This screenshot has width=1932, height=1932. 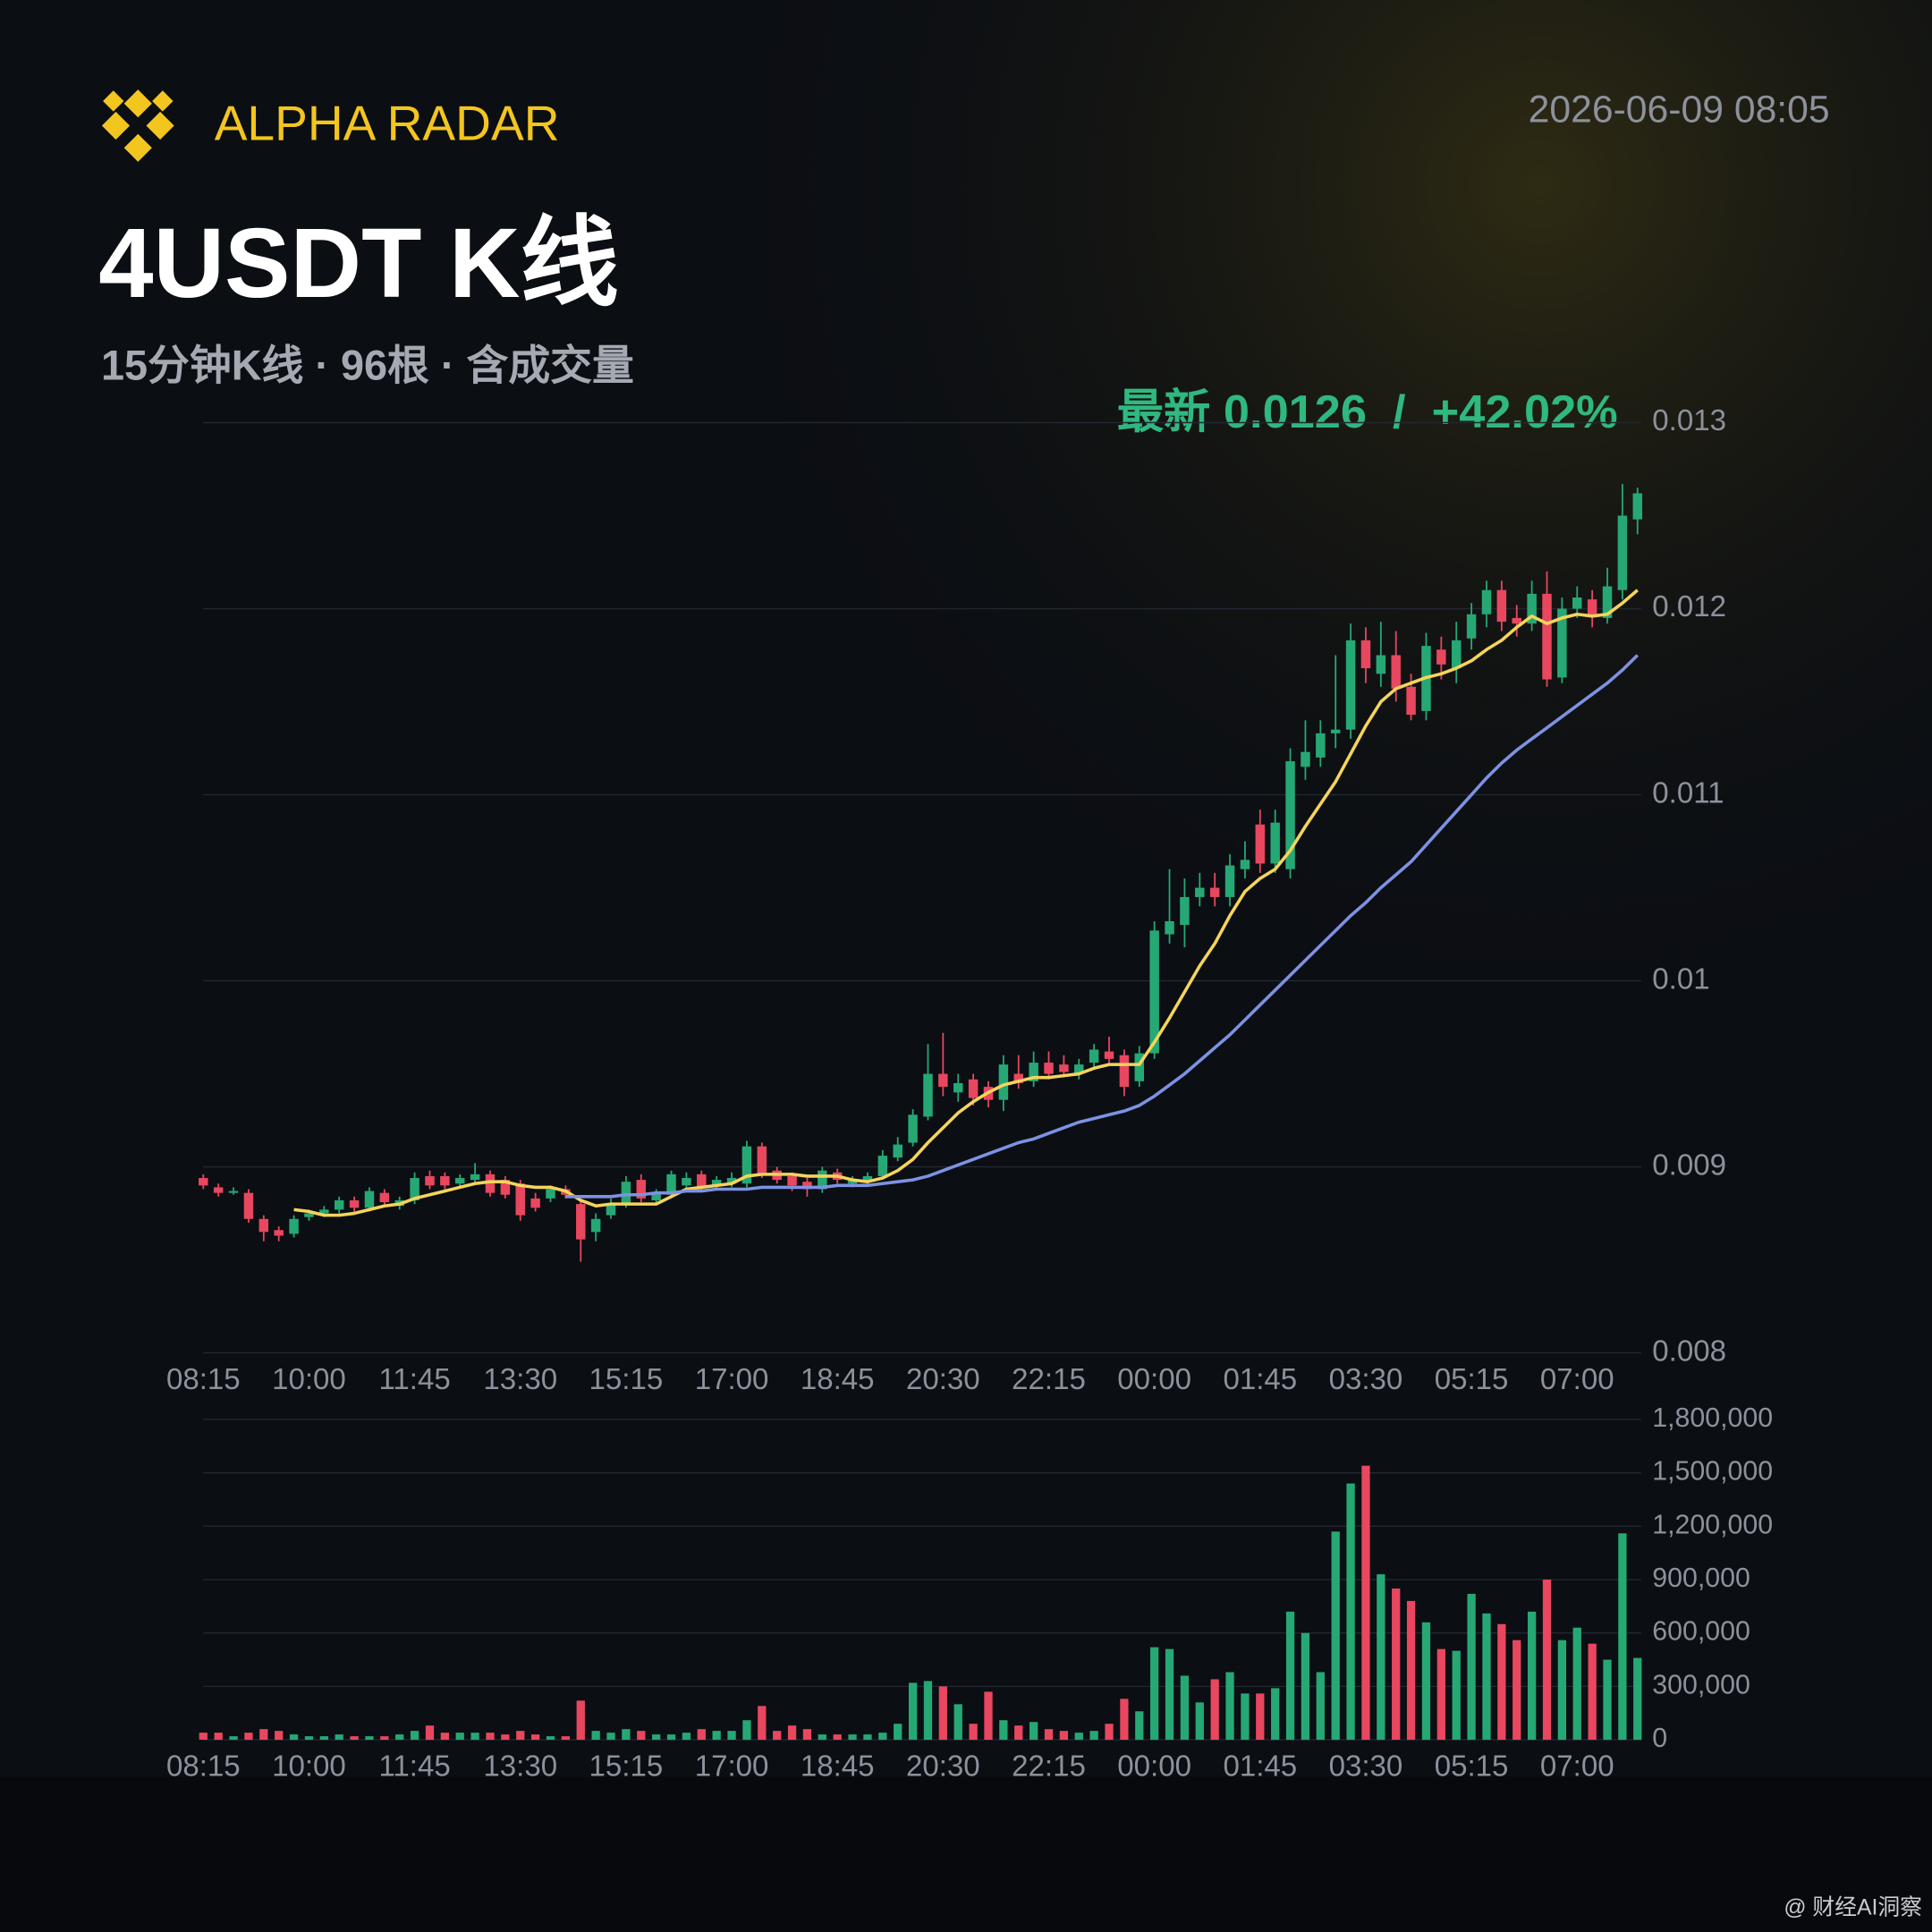 What do you see at coordinates (838, 1767) in the screenshot?
I see `x-tick-label: 18:45` at bounding box center [838, 1767].